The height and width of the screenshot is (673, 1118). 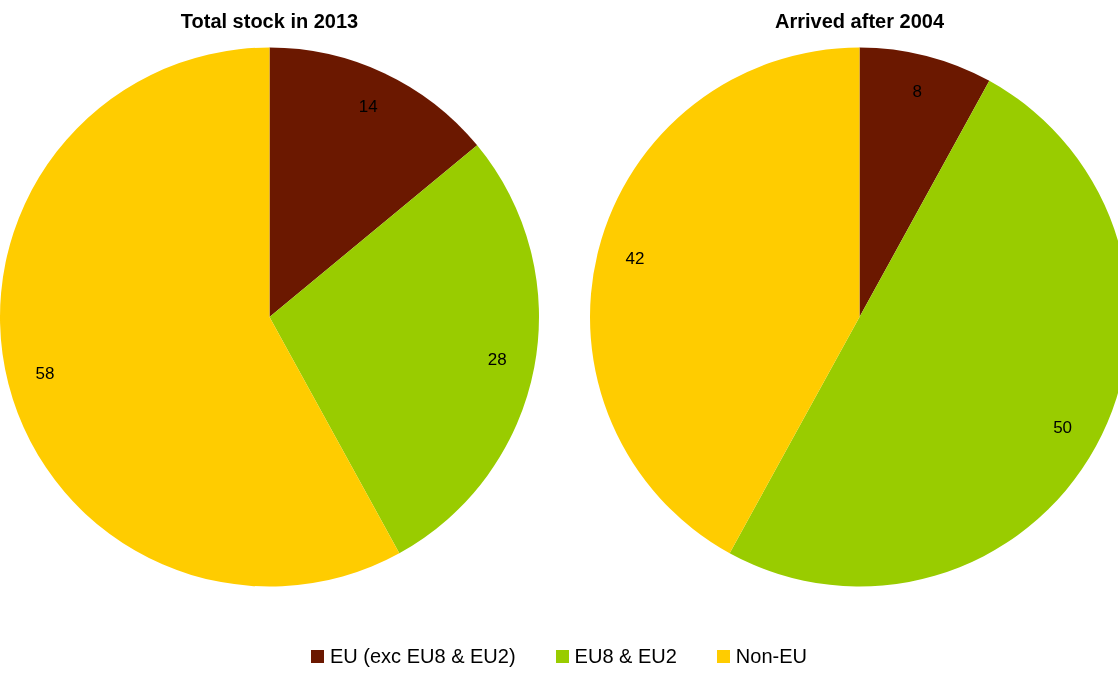 What do you see at coordinates (269, 20) in the screenshot?
I see `chart-title: Total stock in 2013` at bounding box center [269, 20].